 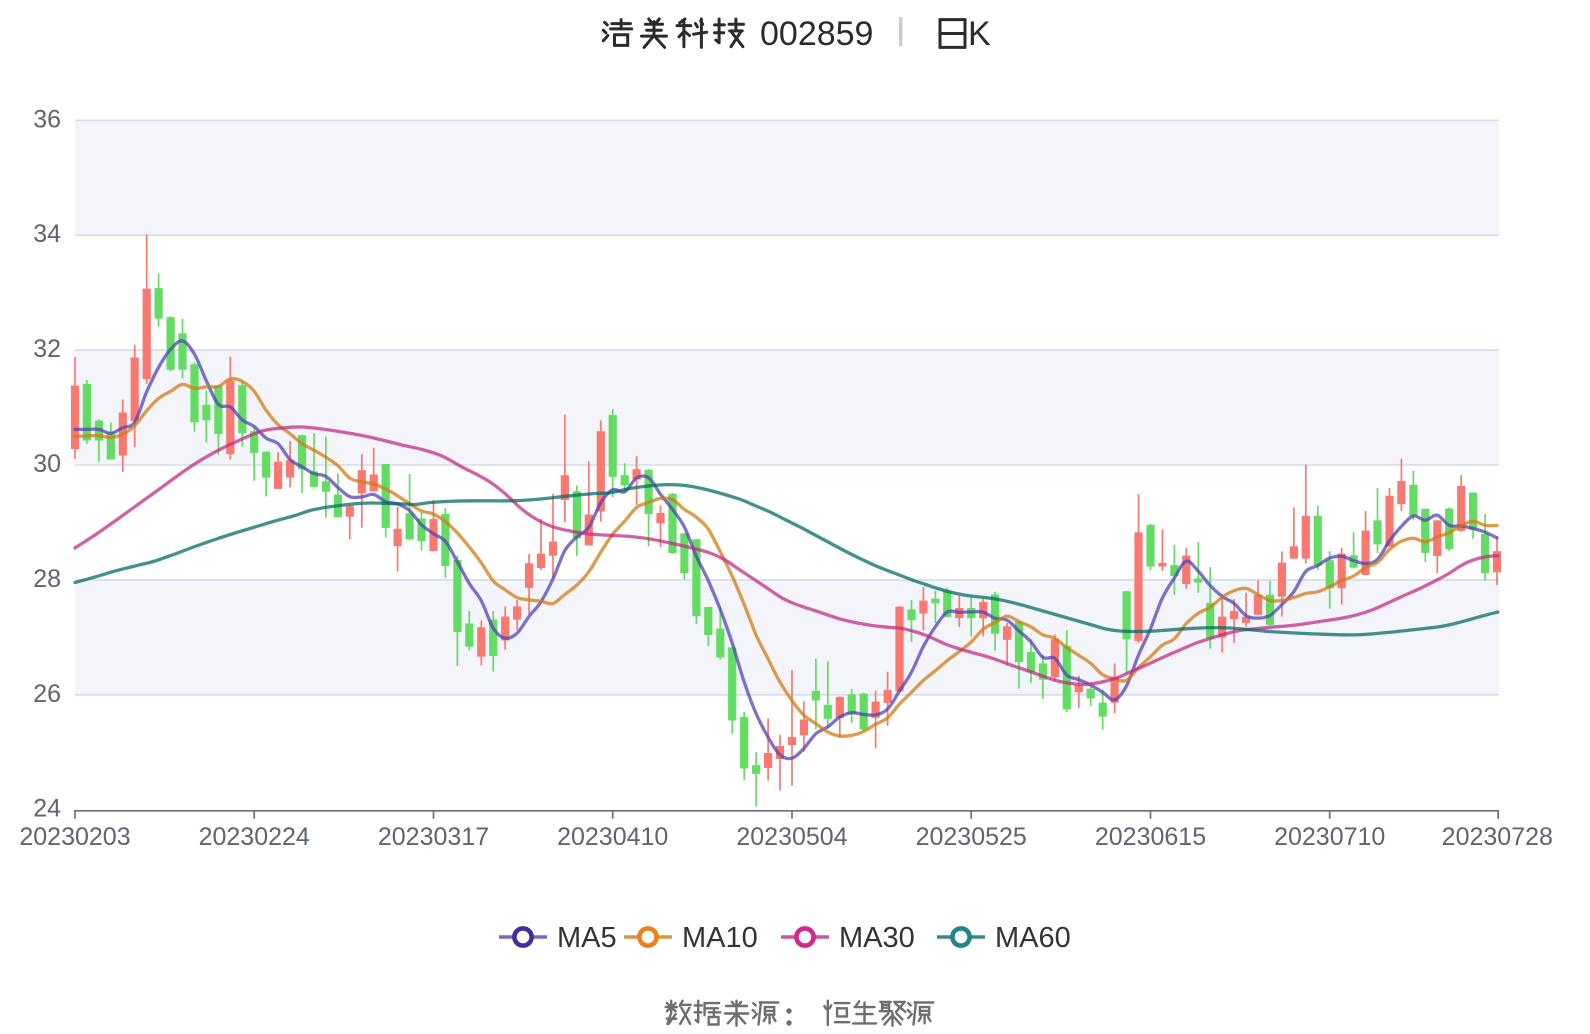 What do you see at coordinates (47, 809) in the screenshot?
I see `svg-text: 24` at bounding box center [47, 809].